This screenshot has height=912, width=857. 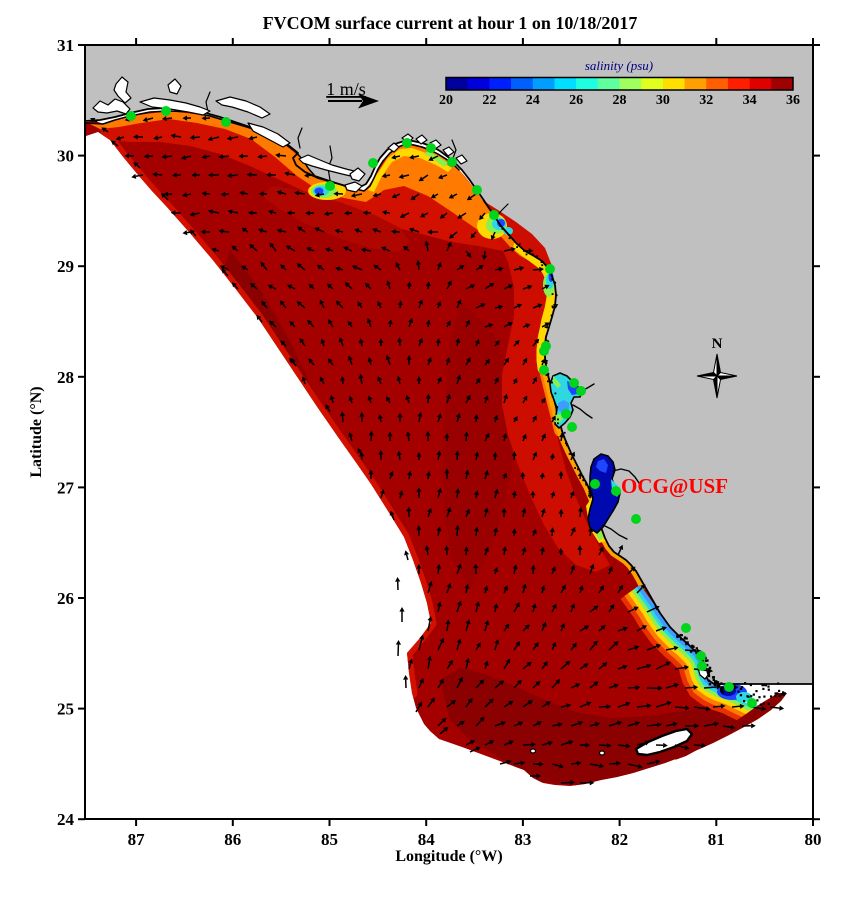 I want to click on svg-text: 81, so click(x=716, y=839).